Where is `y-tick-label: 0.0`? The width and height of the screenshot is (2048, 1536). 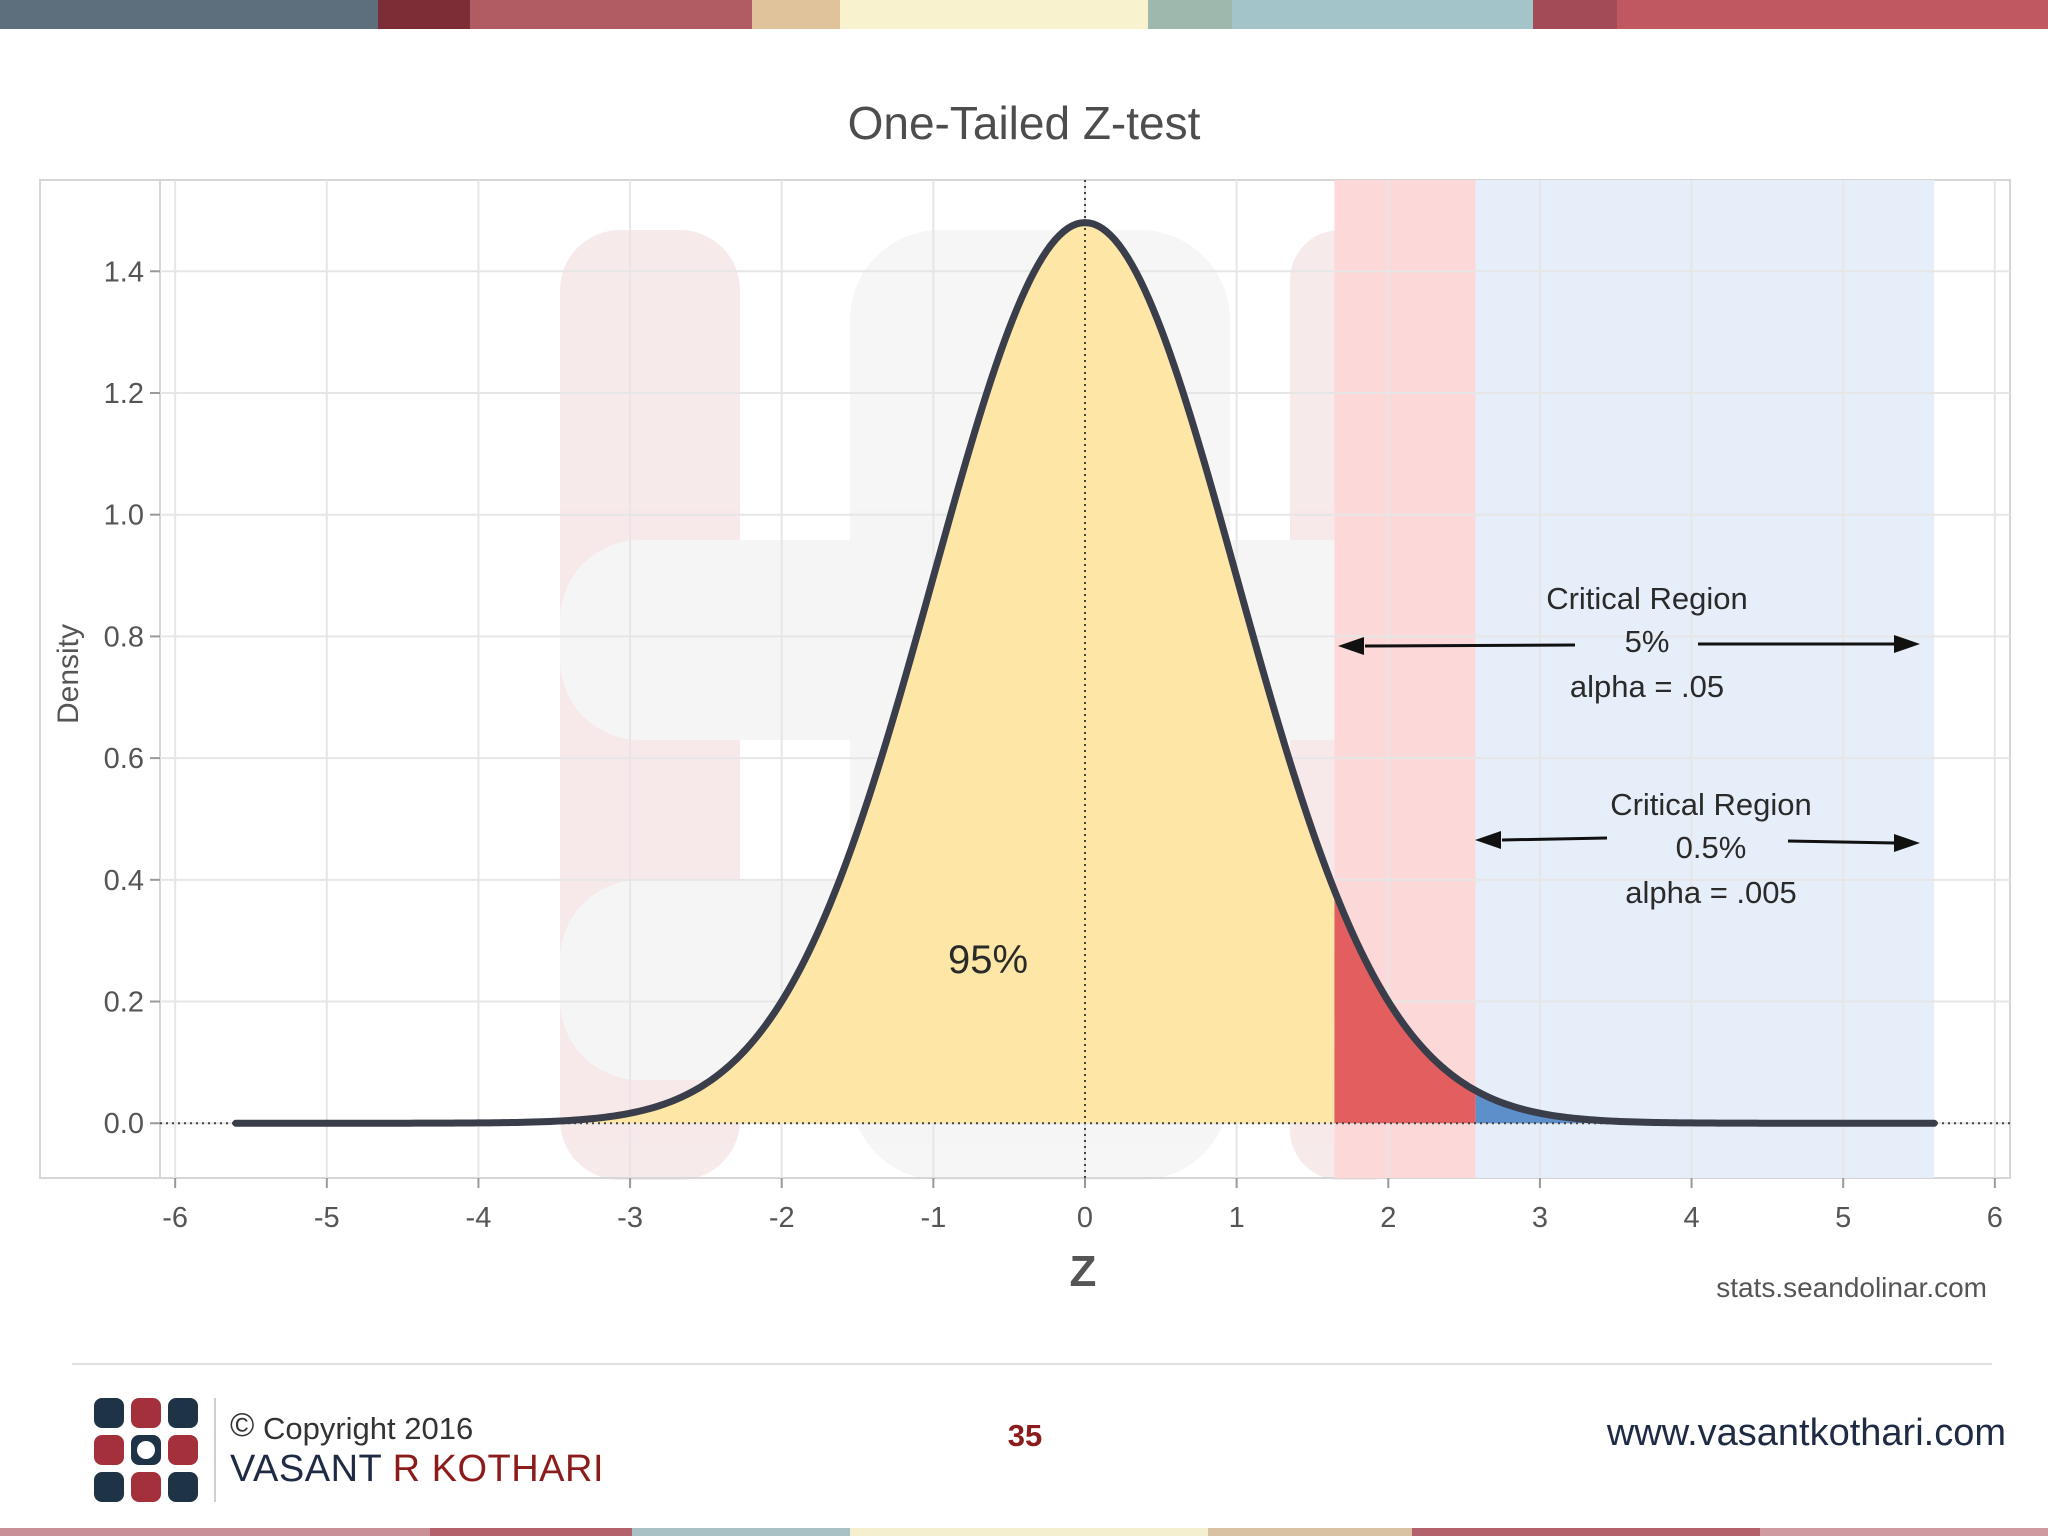
y-tick-label: 0.0 is located at coordinates (124, 1124).